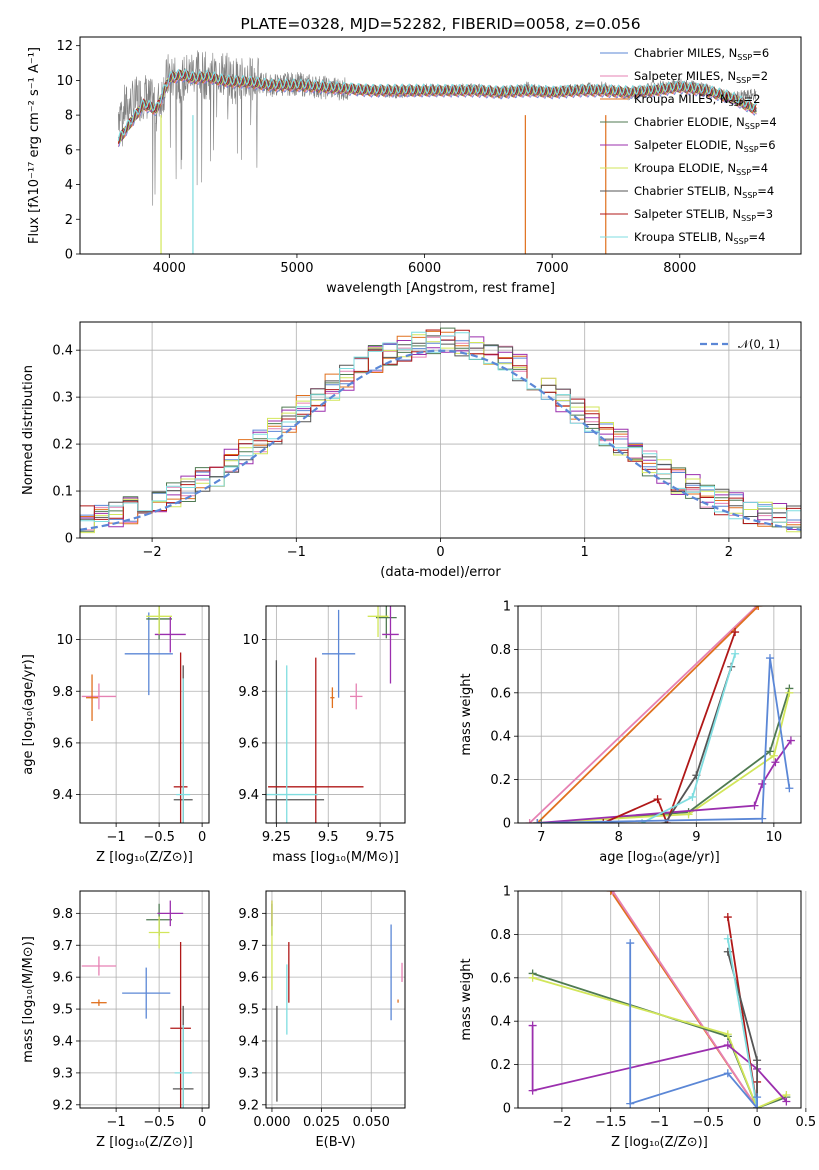  Describe the element at coordinates (685, 76) in the screenshot. I see `legend-label: Salpeter MILES, N` at that location.